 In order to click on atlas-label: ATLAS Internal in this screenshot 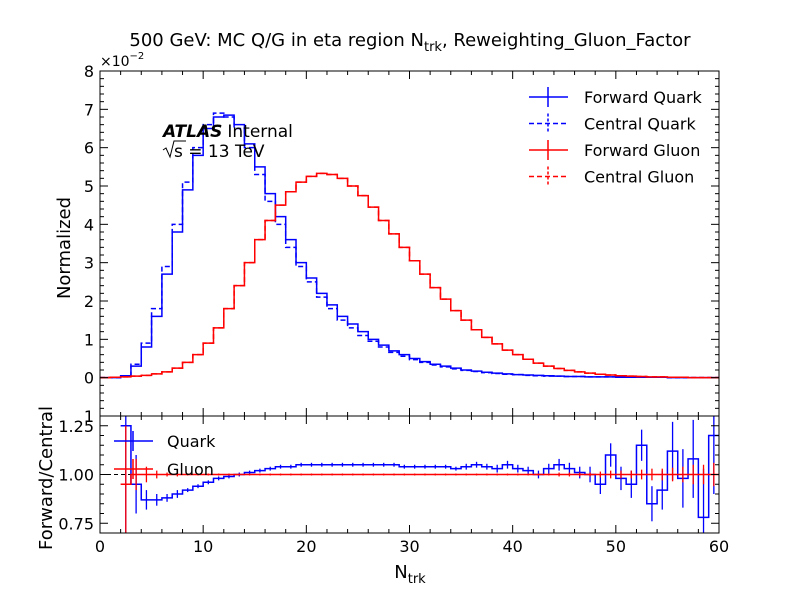, I will do `click(227, 132)`.